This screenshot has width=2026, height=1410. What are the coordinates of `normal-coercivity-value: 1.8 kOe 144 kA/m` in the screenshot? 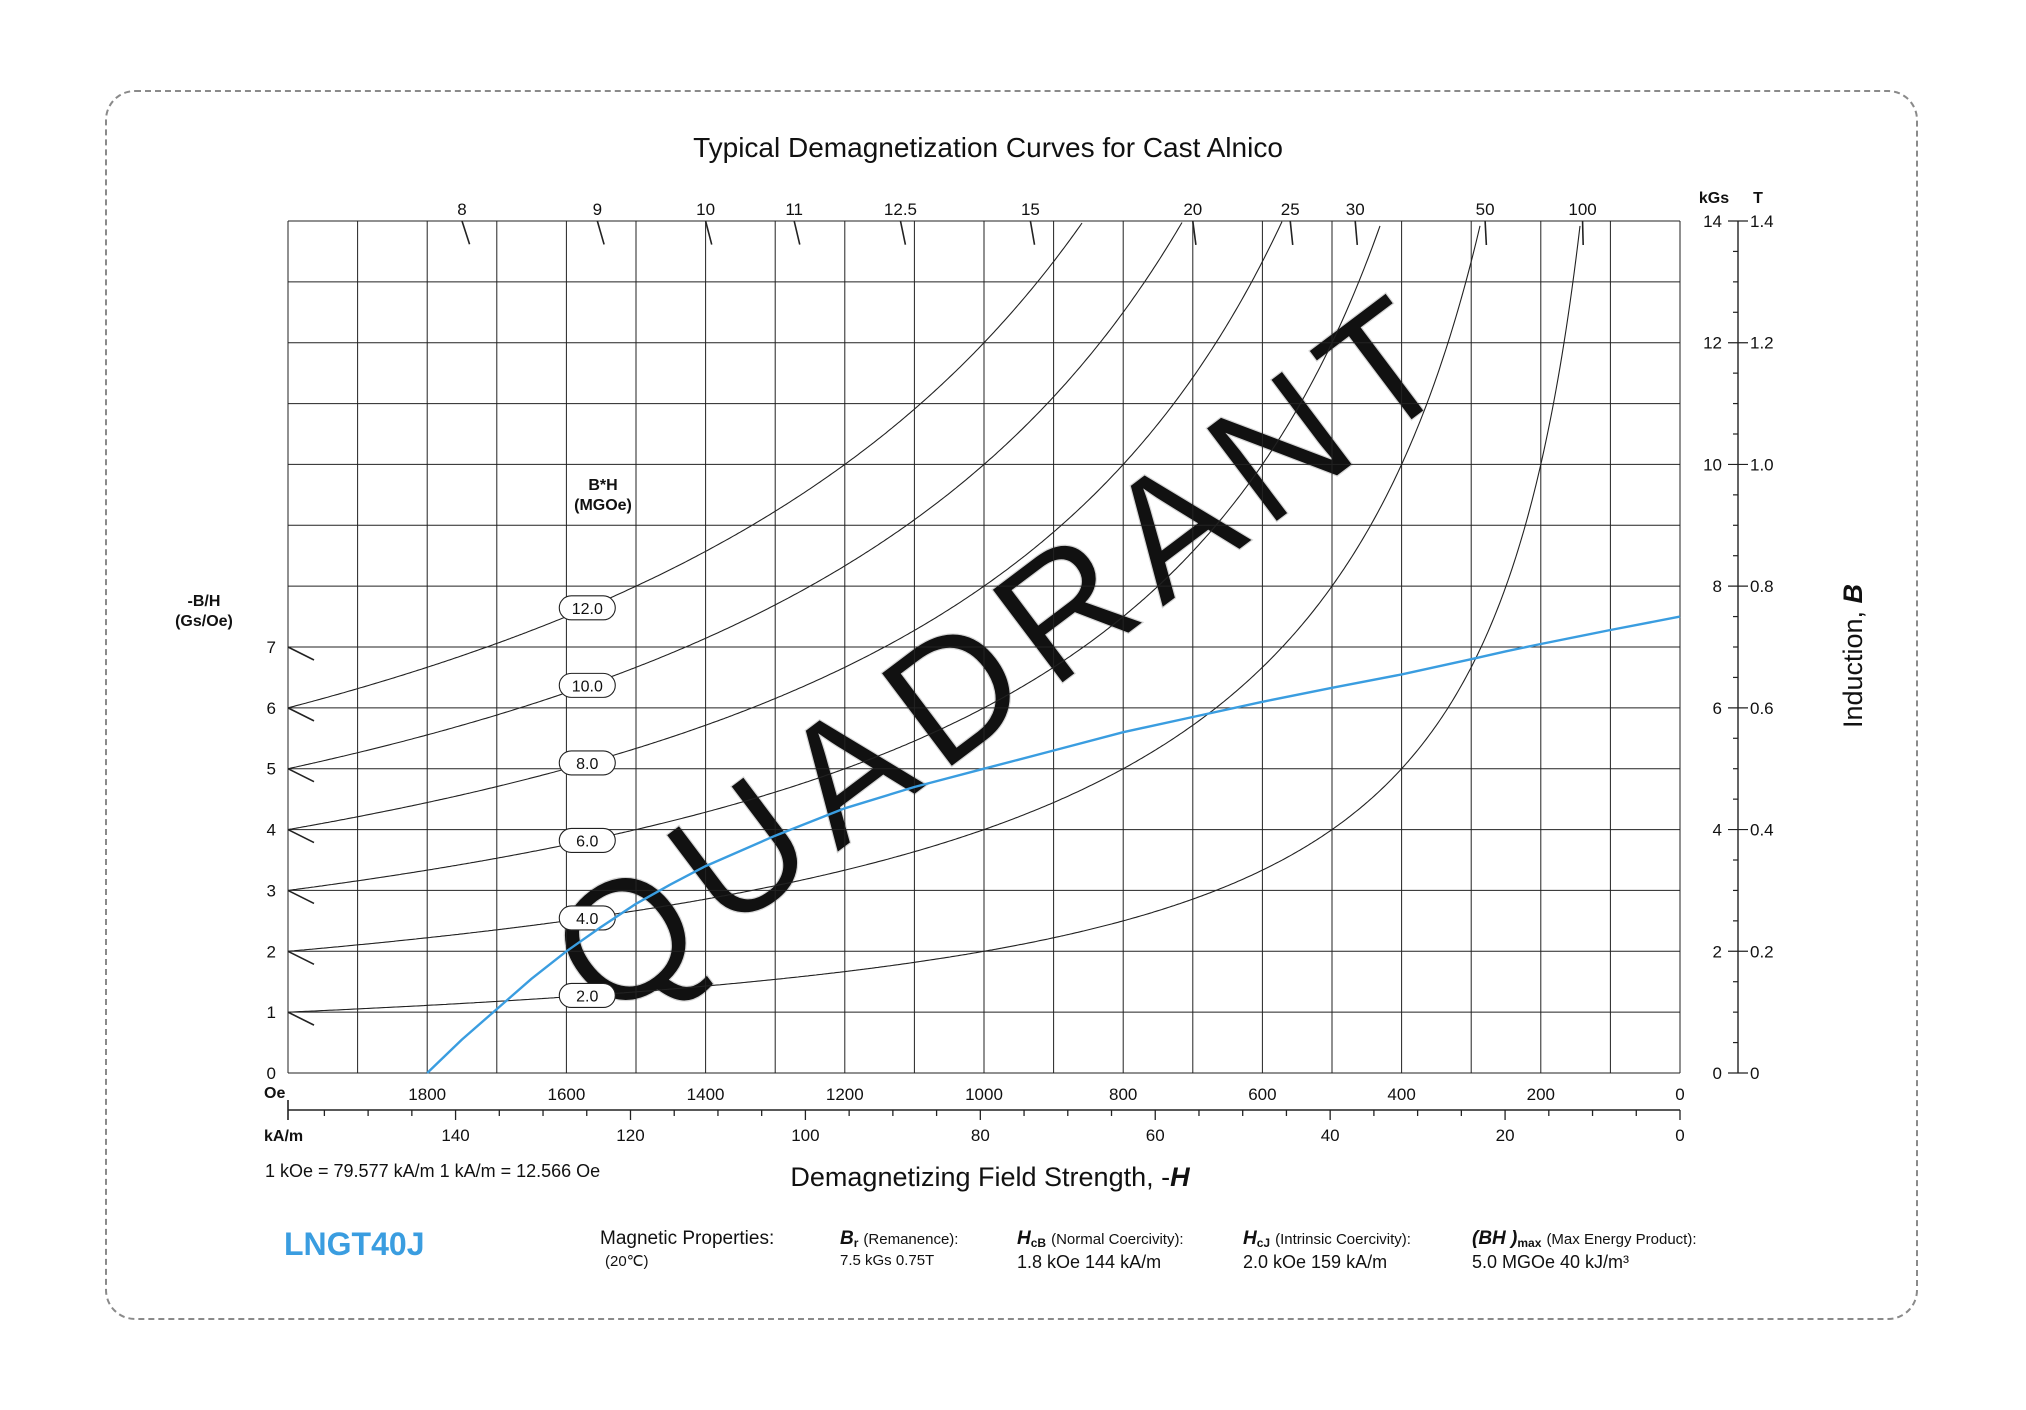 It's located at (1089, 1262).